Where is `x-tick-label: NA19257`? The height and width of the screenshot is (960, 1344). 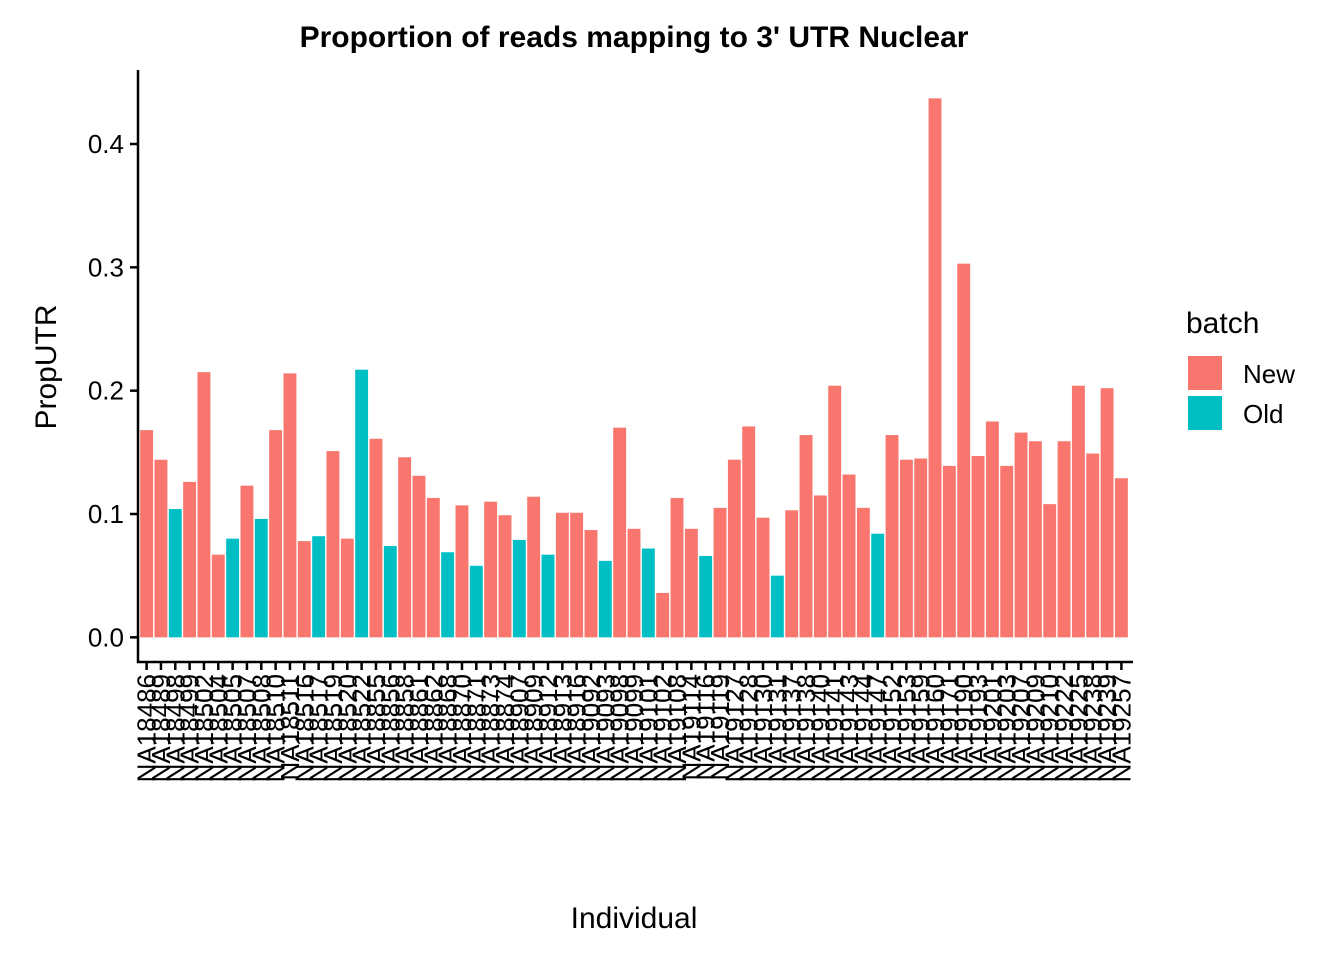 x-tick-label: NA19257 is located at coordinates (1121, 728).